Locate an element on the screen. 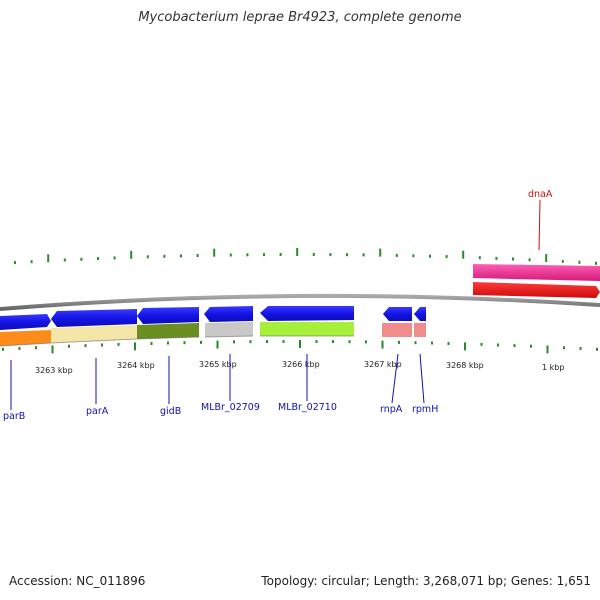 The height and width of the screenshot is (600, 600). inner-tick-track is located at coordinates (300, 347).